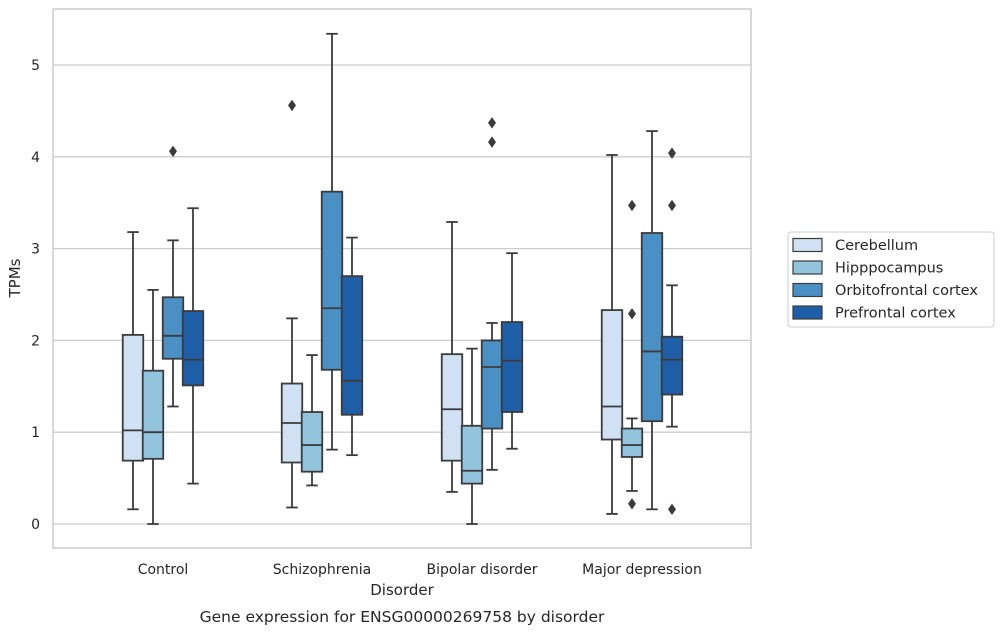 The width and height of the screenshot is (1003, 634). What do you see at coordinates (35, 525) in the screenshot?
I see `y-tick-label: 0` at bounding box center [35, 525].